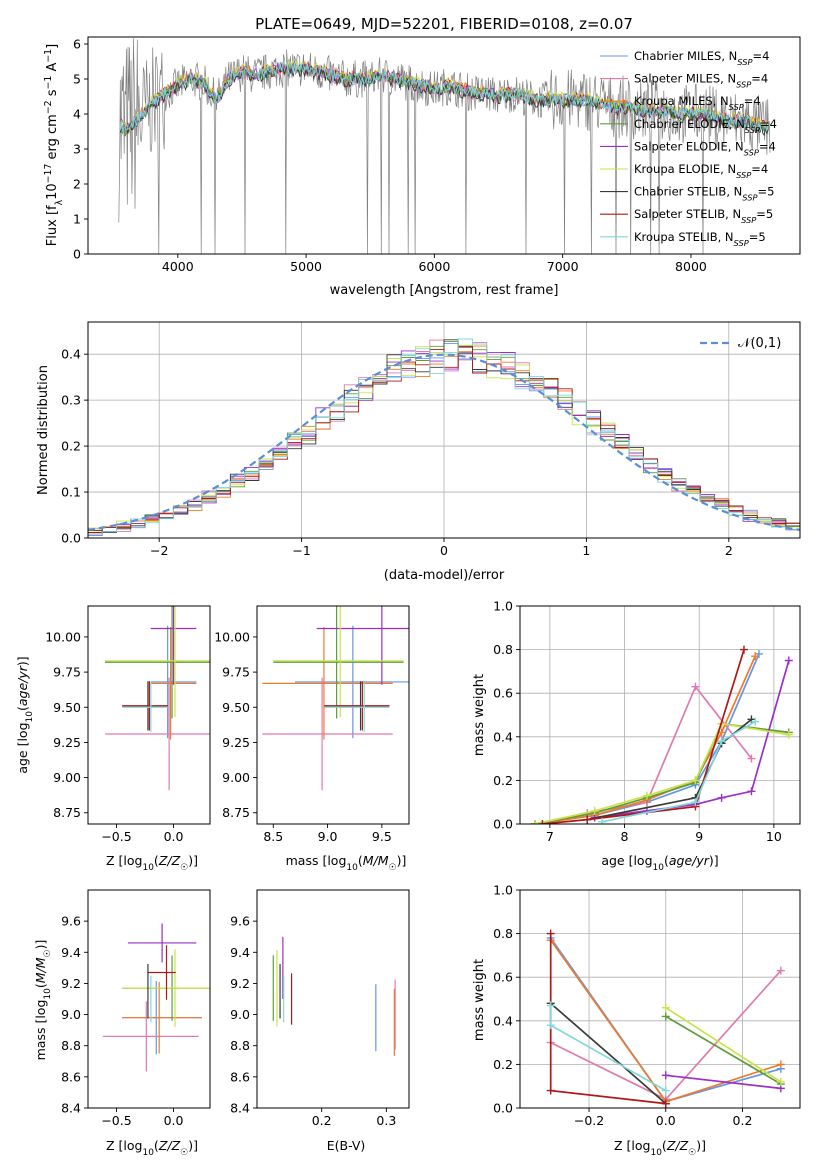 The width and height of the screenshot is (819, 1170). What do you see at coordinates (764, 214) in the screenshot?
I see `label-part: =5` at bounding box center [764, 214].